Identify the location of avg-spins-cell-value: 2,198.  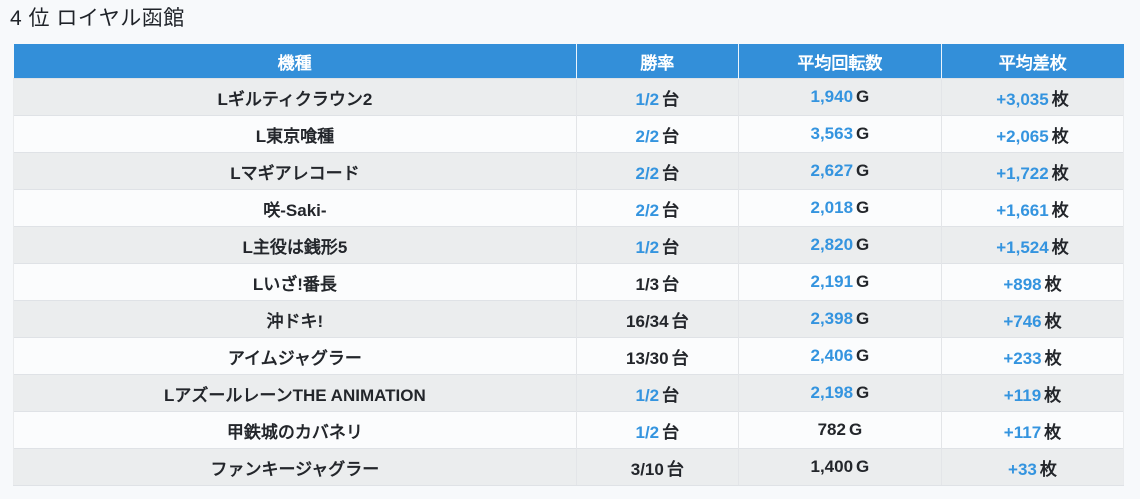
(832, 392).